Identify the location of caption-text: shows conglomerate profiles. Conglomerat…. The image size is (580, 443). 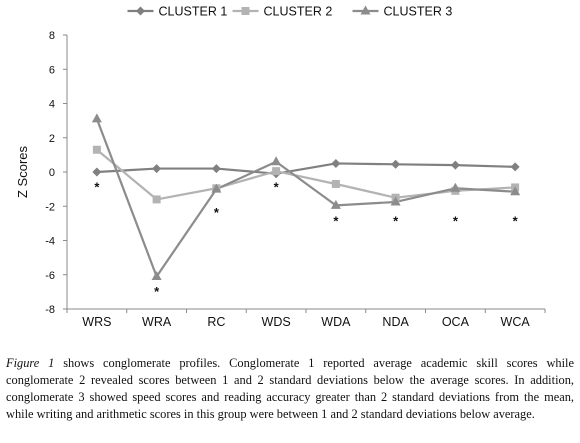
(290, 388).